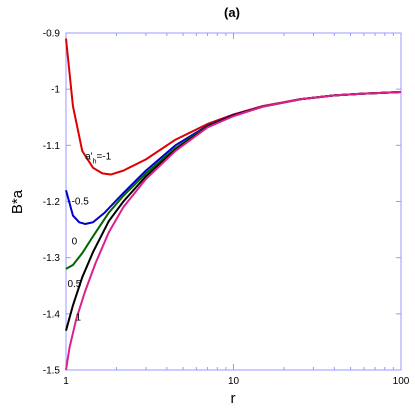 The height and width of the screenshot is (412, 415). What do you see at coordinates (75, 242) in the screenshot?
I see `series-label-2: 0` at bounding box center [75, 242].